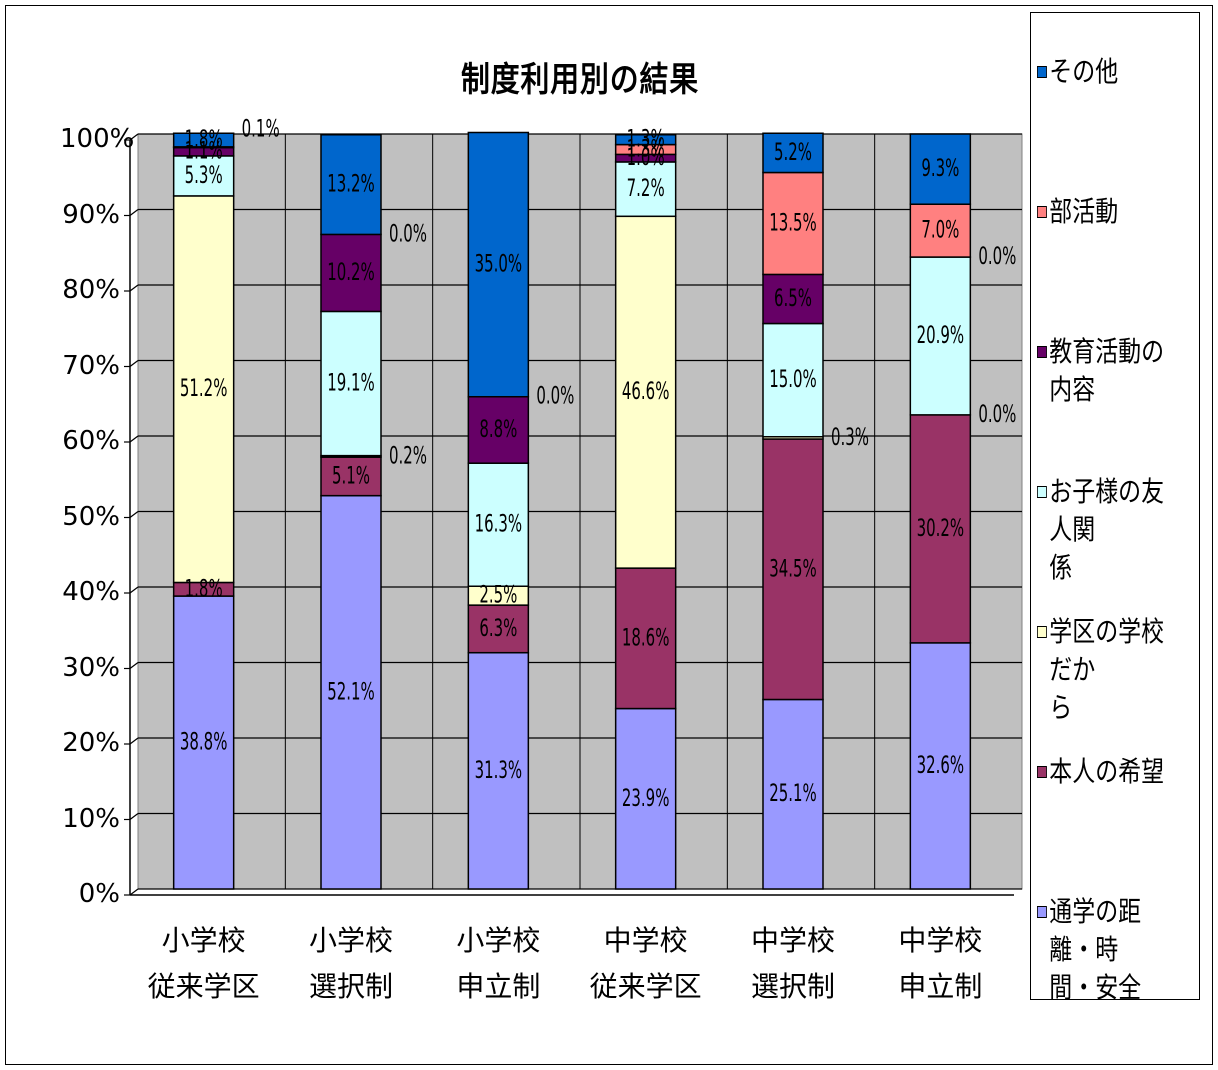 The height and width of the screenshot is (1070, 1218). Describe the element at coordinates (91, 743) in the screenshot. I see `y-tick-label: 20%` at that location.